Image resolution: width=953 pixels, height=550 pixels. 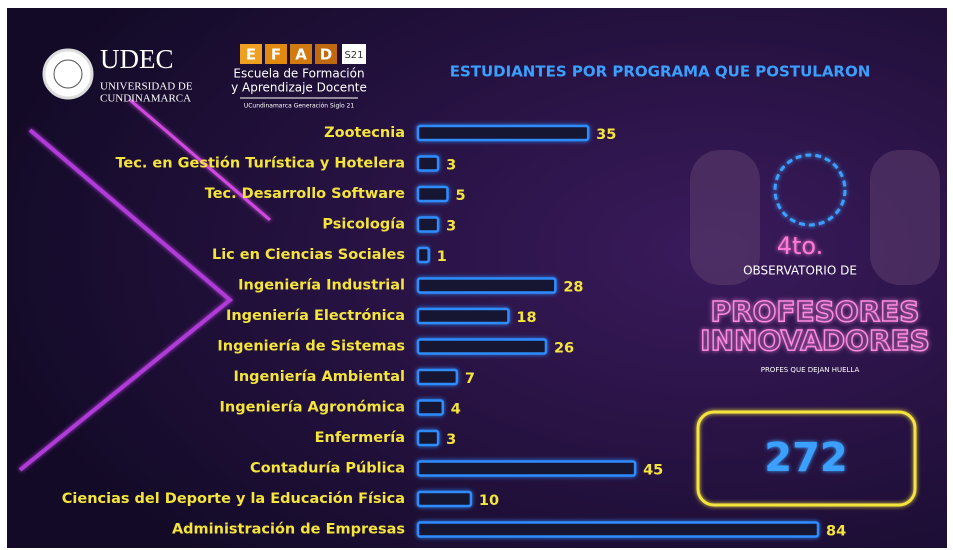 I want to click on udec-name: UNIVERSIDAD DE, so click(x=146, y=87).